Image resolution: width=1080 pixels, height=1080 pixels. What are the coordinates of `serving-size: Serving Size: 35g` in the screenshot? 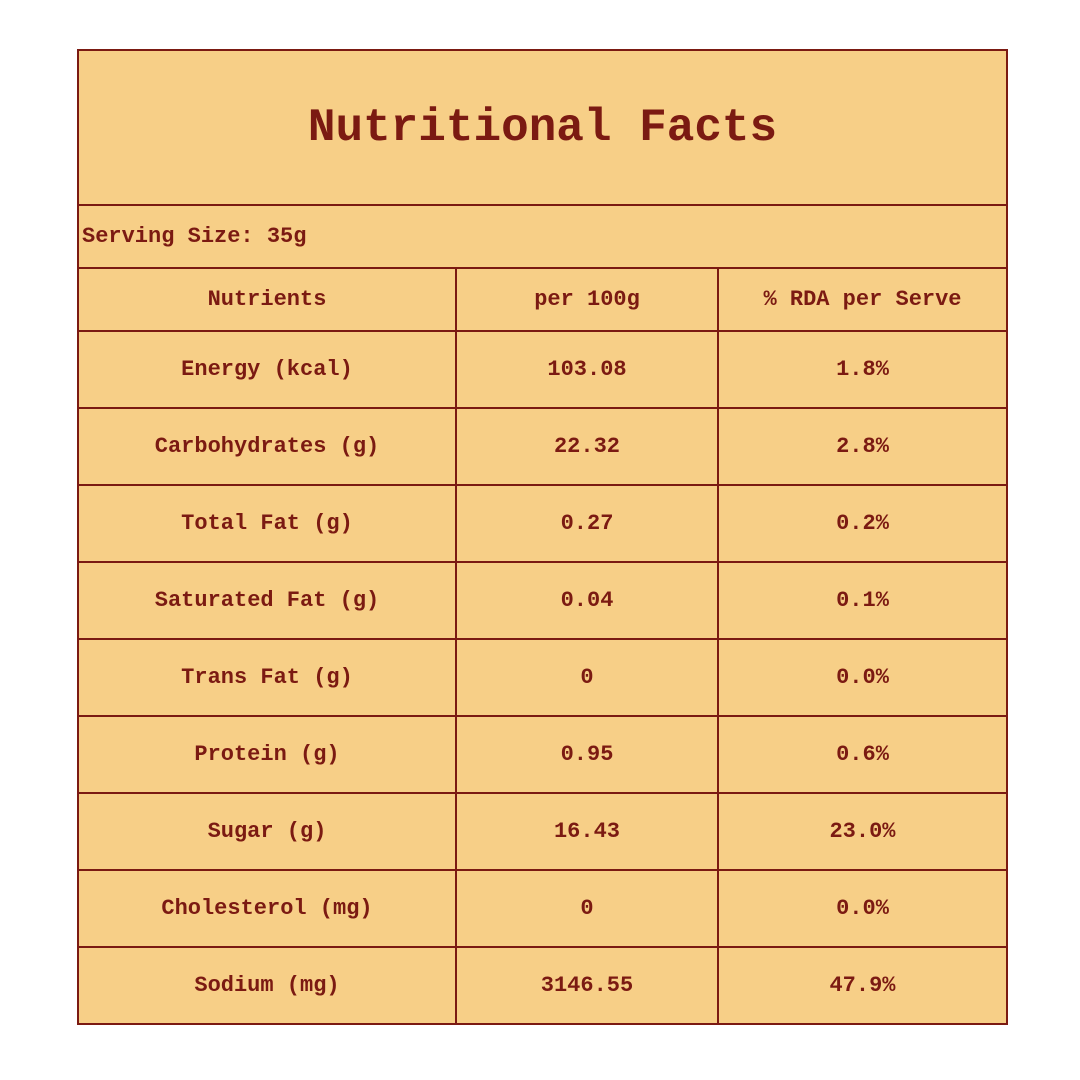 It's located at (542, 236).